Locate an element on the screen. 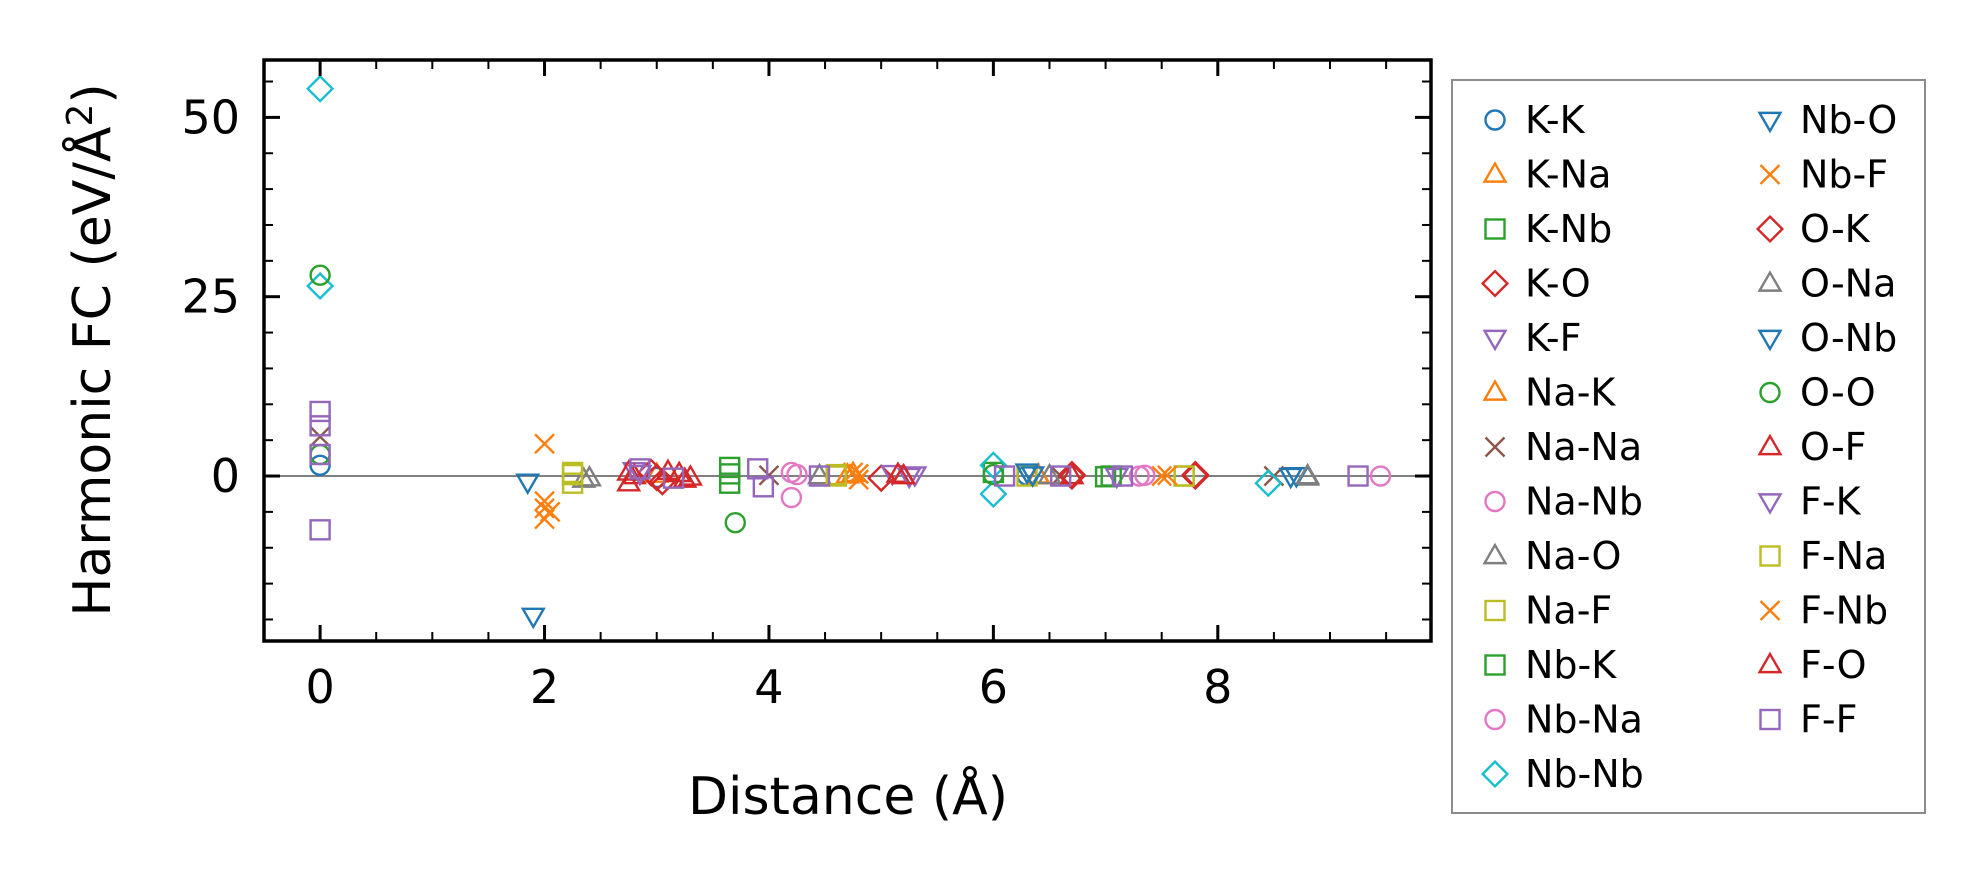  series-f-nb is located at coordinates (858, 493).